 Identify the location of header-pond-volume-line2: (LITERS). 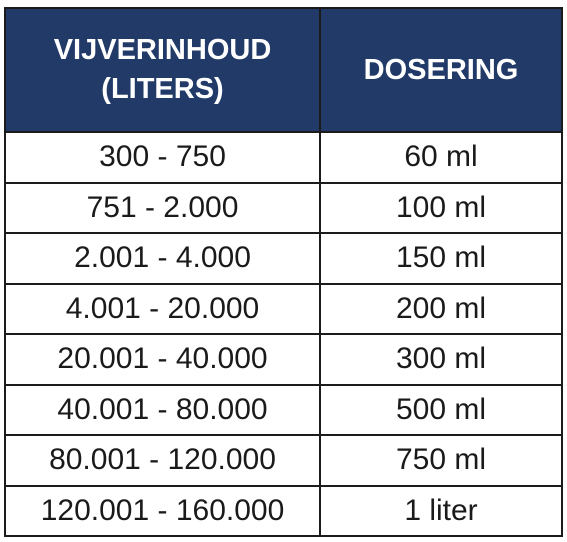
(162, 89).